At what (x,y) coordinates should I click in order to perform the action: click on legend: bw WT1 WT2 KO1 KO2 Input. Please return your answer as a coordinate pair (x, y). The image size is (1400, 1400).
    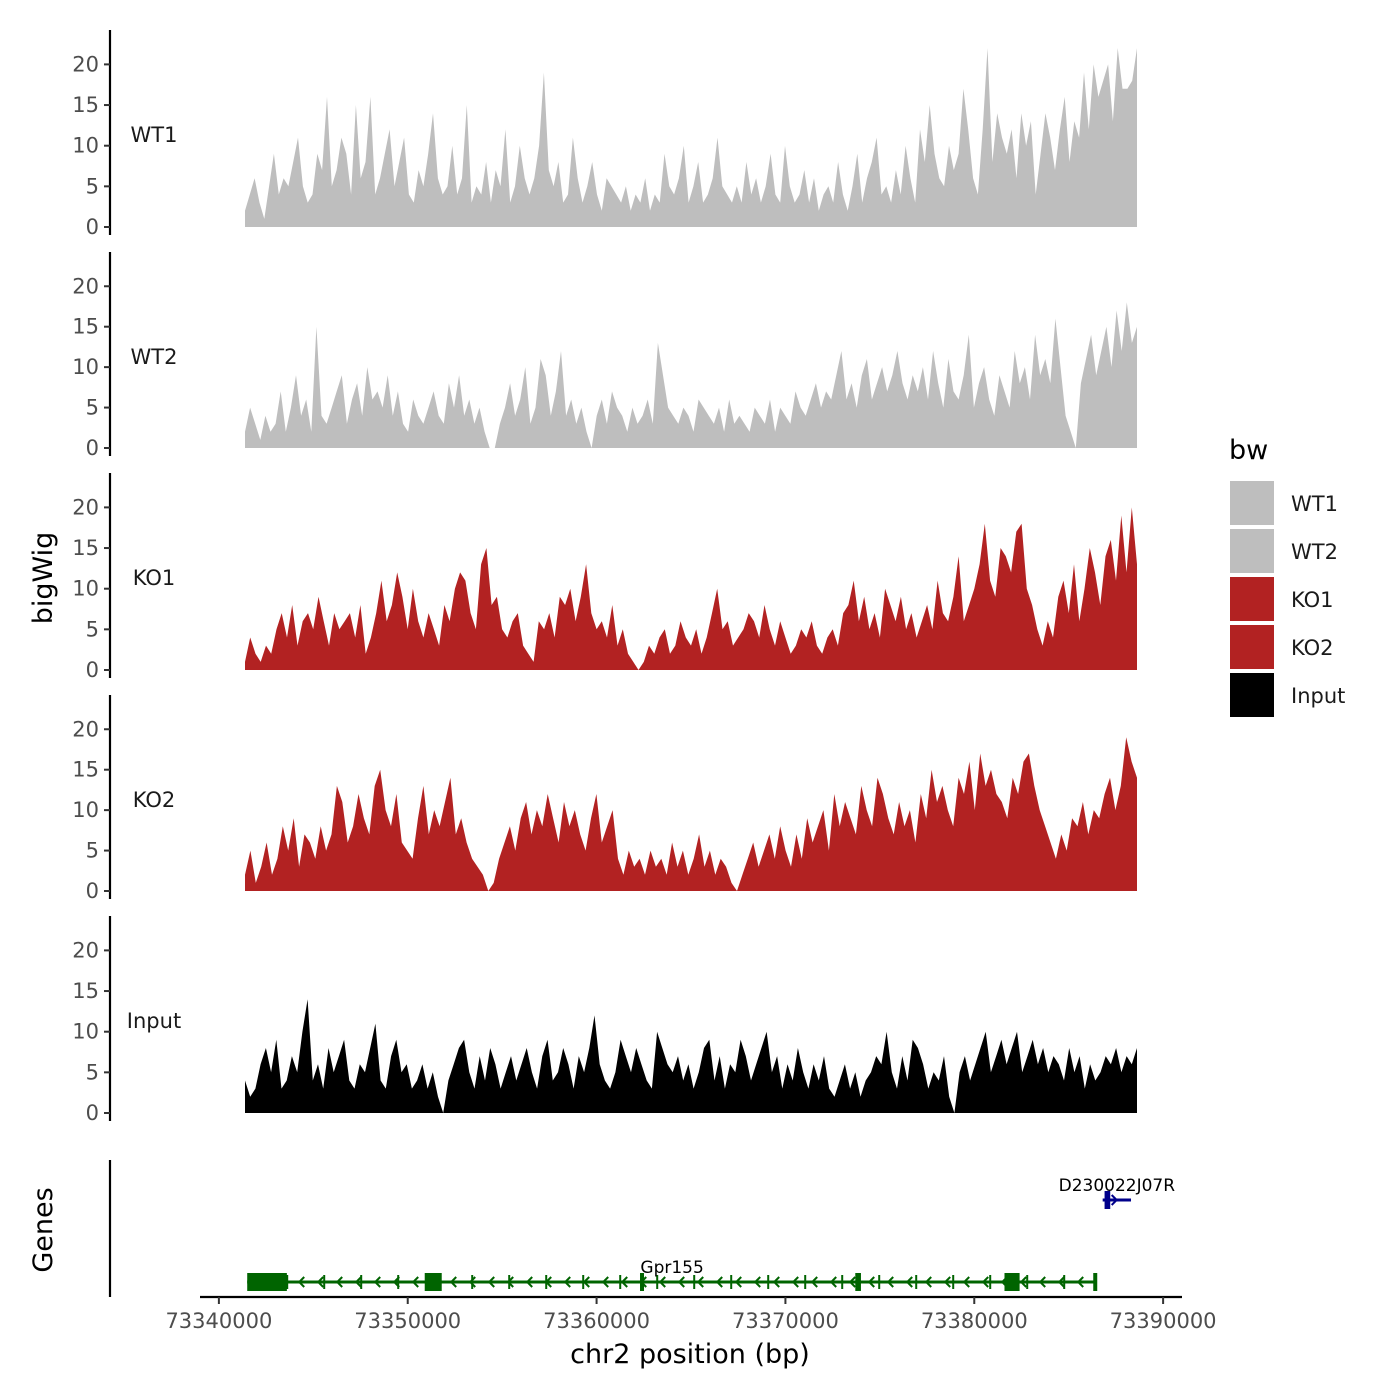
    Looking at the image, I should click on (1286, 577).